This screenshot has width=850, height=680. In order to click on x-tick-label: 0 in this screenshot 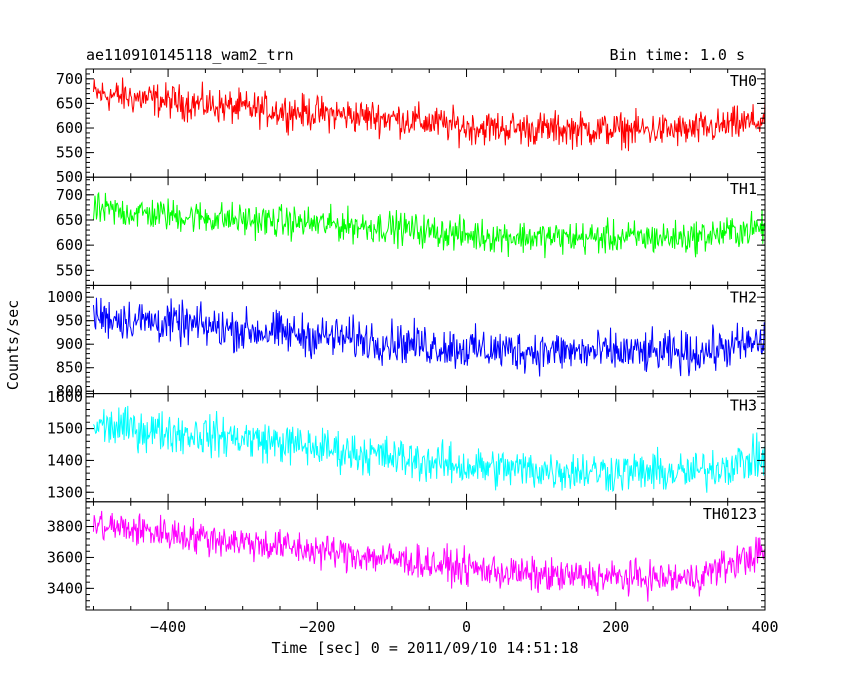, I will do `click(466, 627)`.